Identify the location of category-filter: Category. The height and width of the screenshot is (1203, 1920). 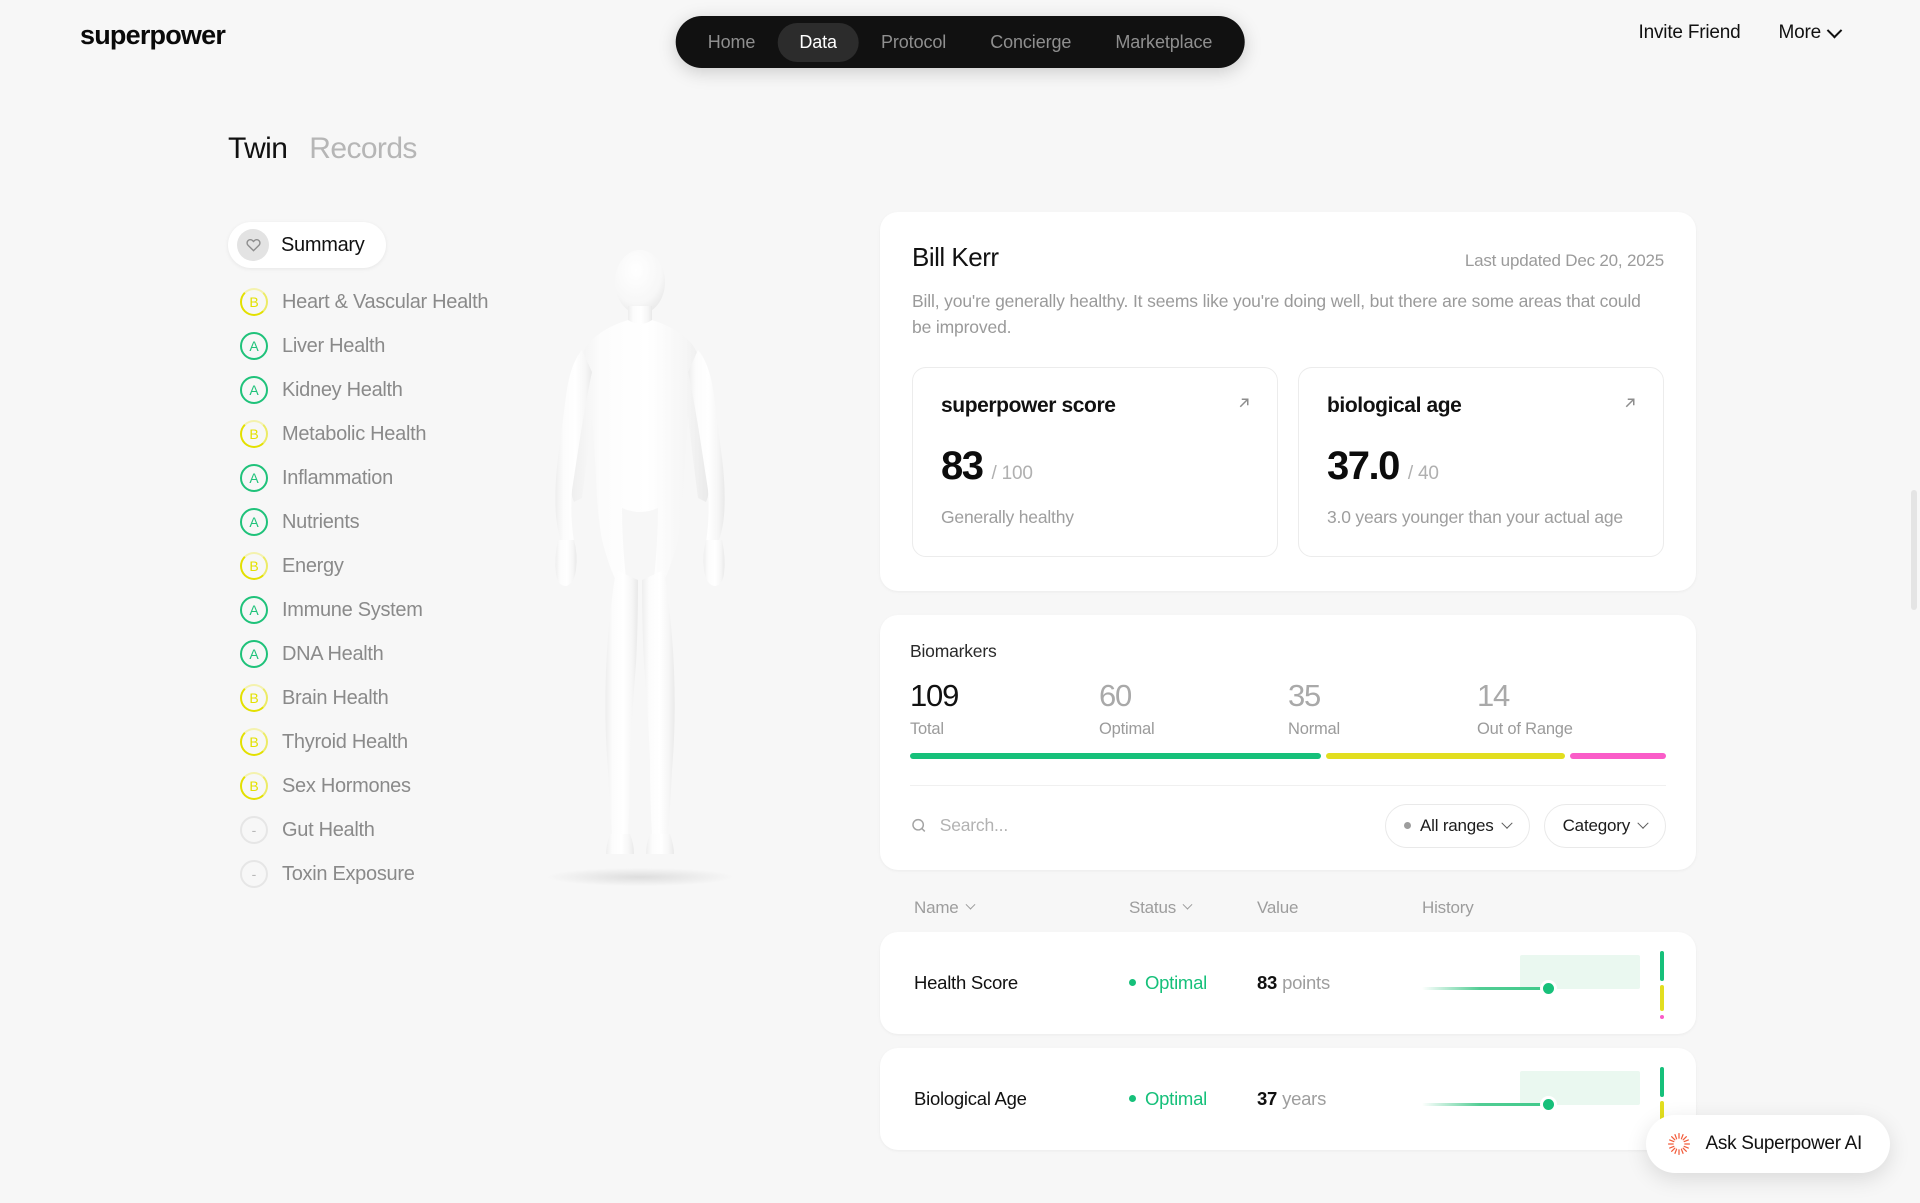
(1604, 825).